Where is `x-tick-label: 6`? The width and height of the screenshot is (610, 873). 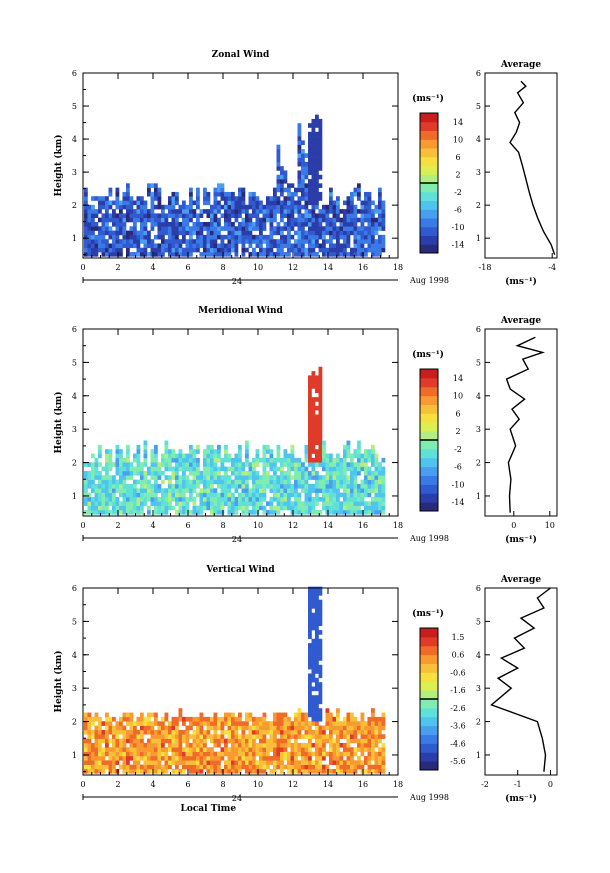
x-tick-label: 6 is located at coordinates (187, 525).